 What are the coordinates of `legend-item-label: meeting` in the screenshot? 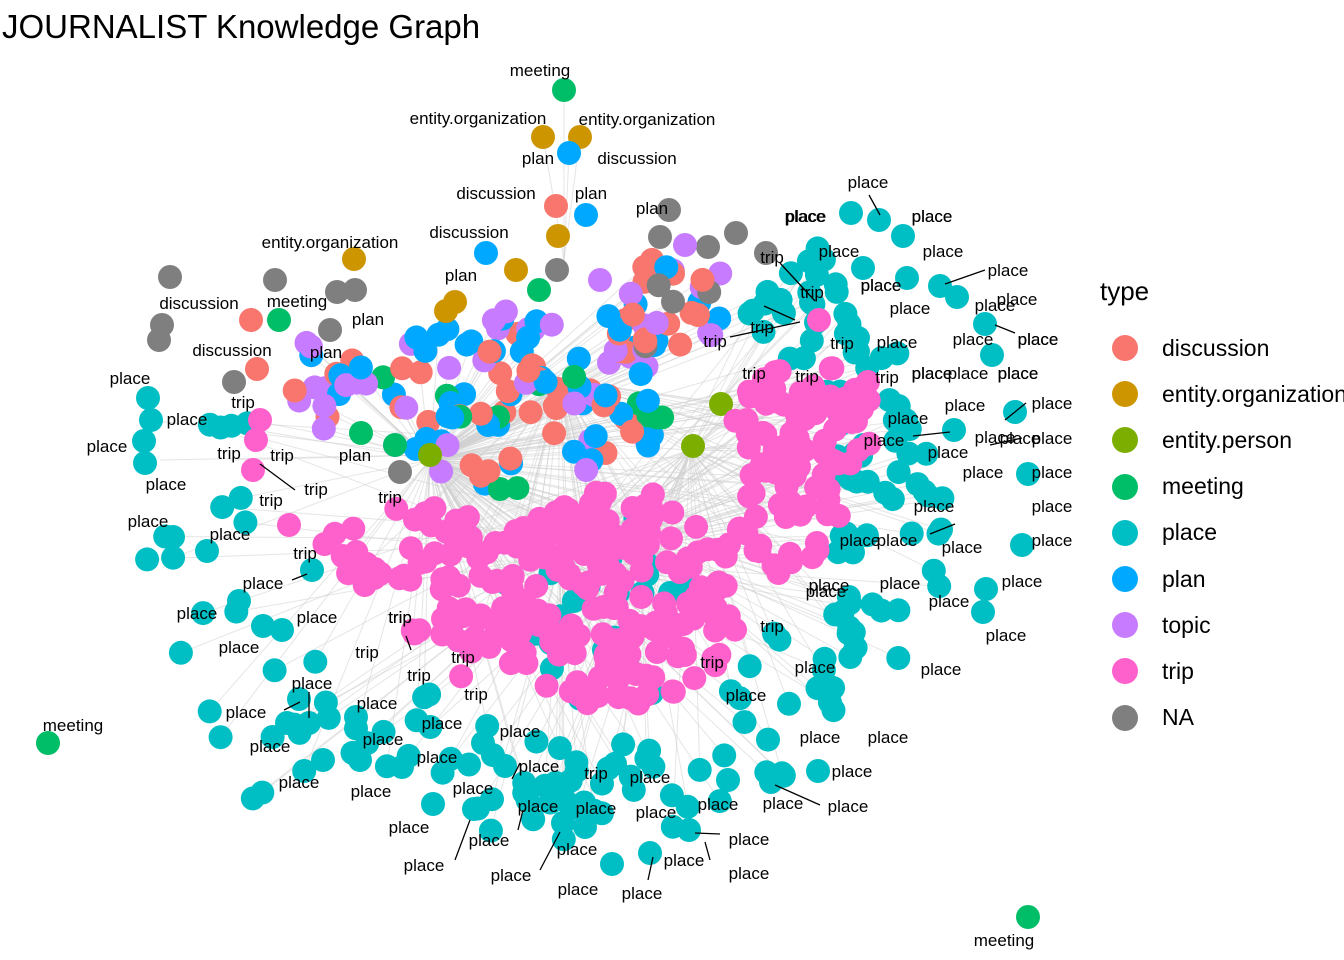 It's located at (1203, 486).